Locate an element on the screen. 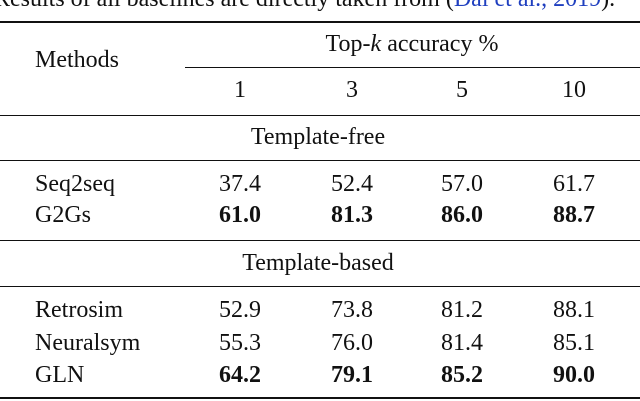  caption-end: ). is located at coordinates (608, 6).